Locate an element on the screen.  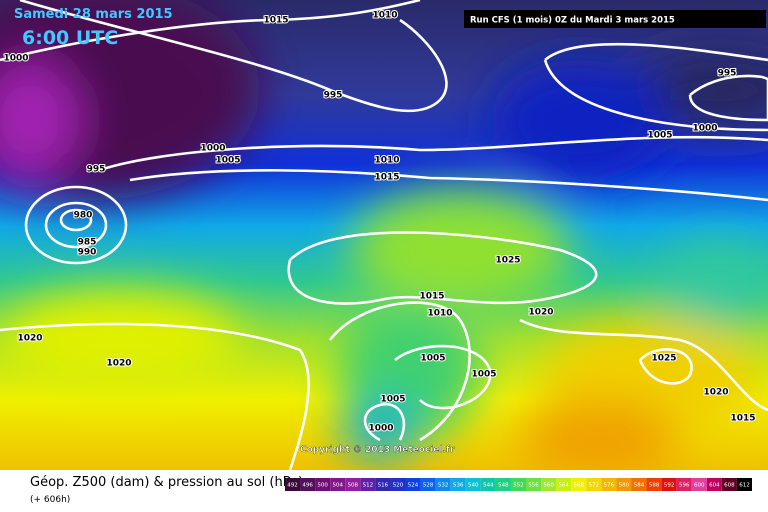
colorbar-label: 516 is located at coordinates (383, 486).